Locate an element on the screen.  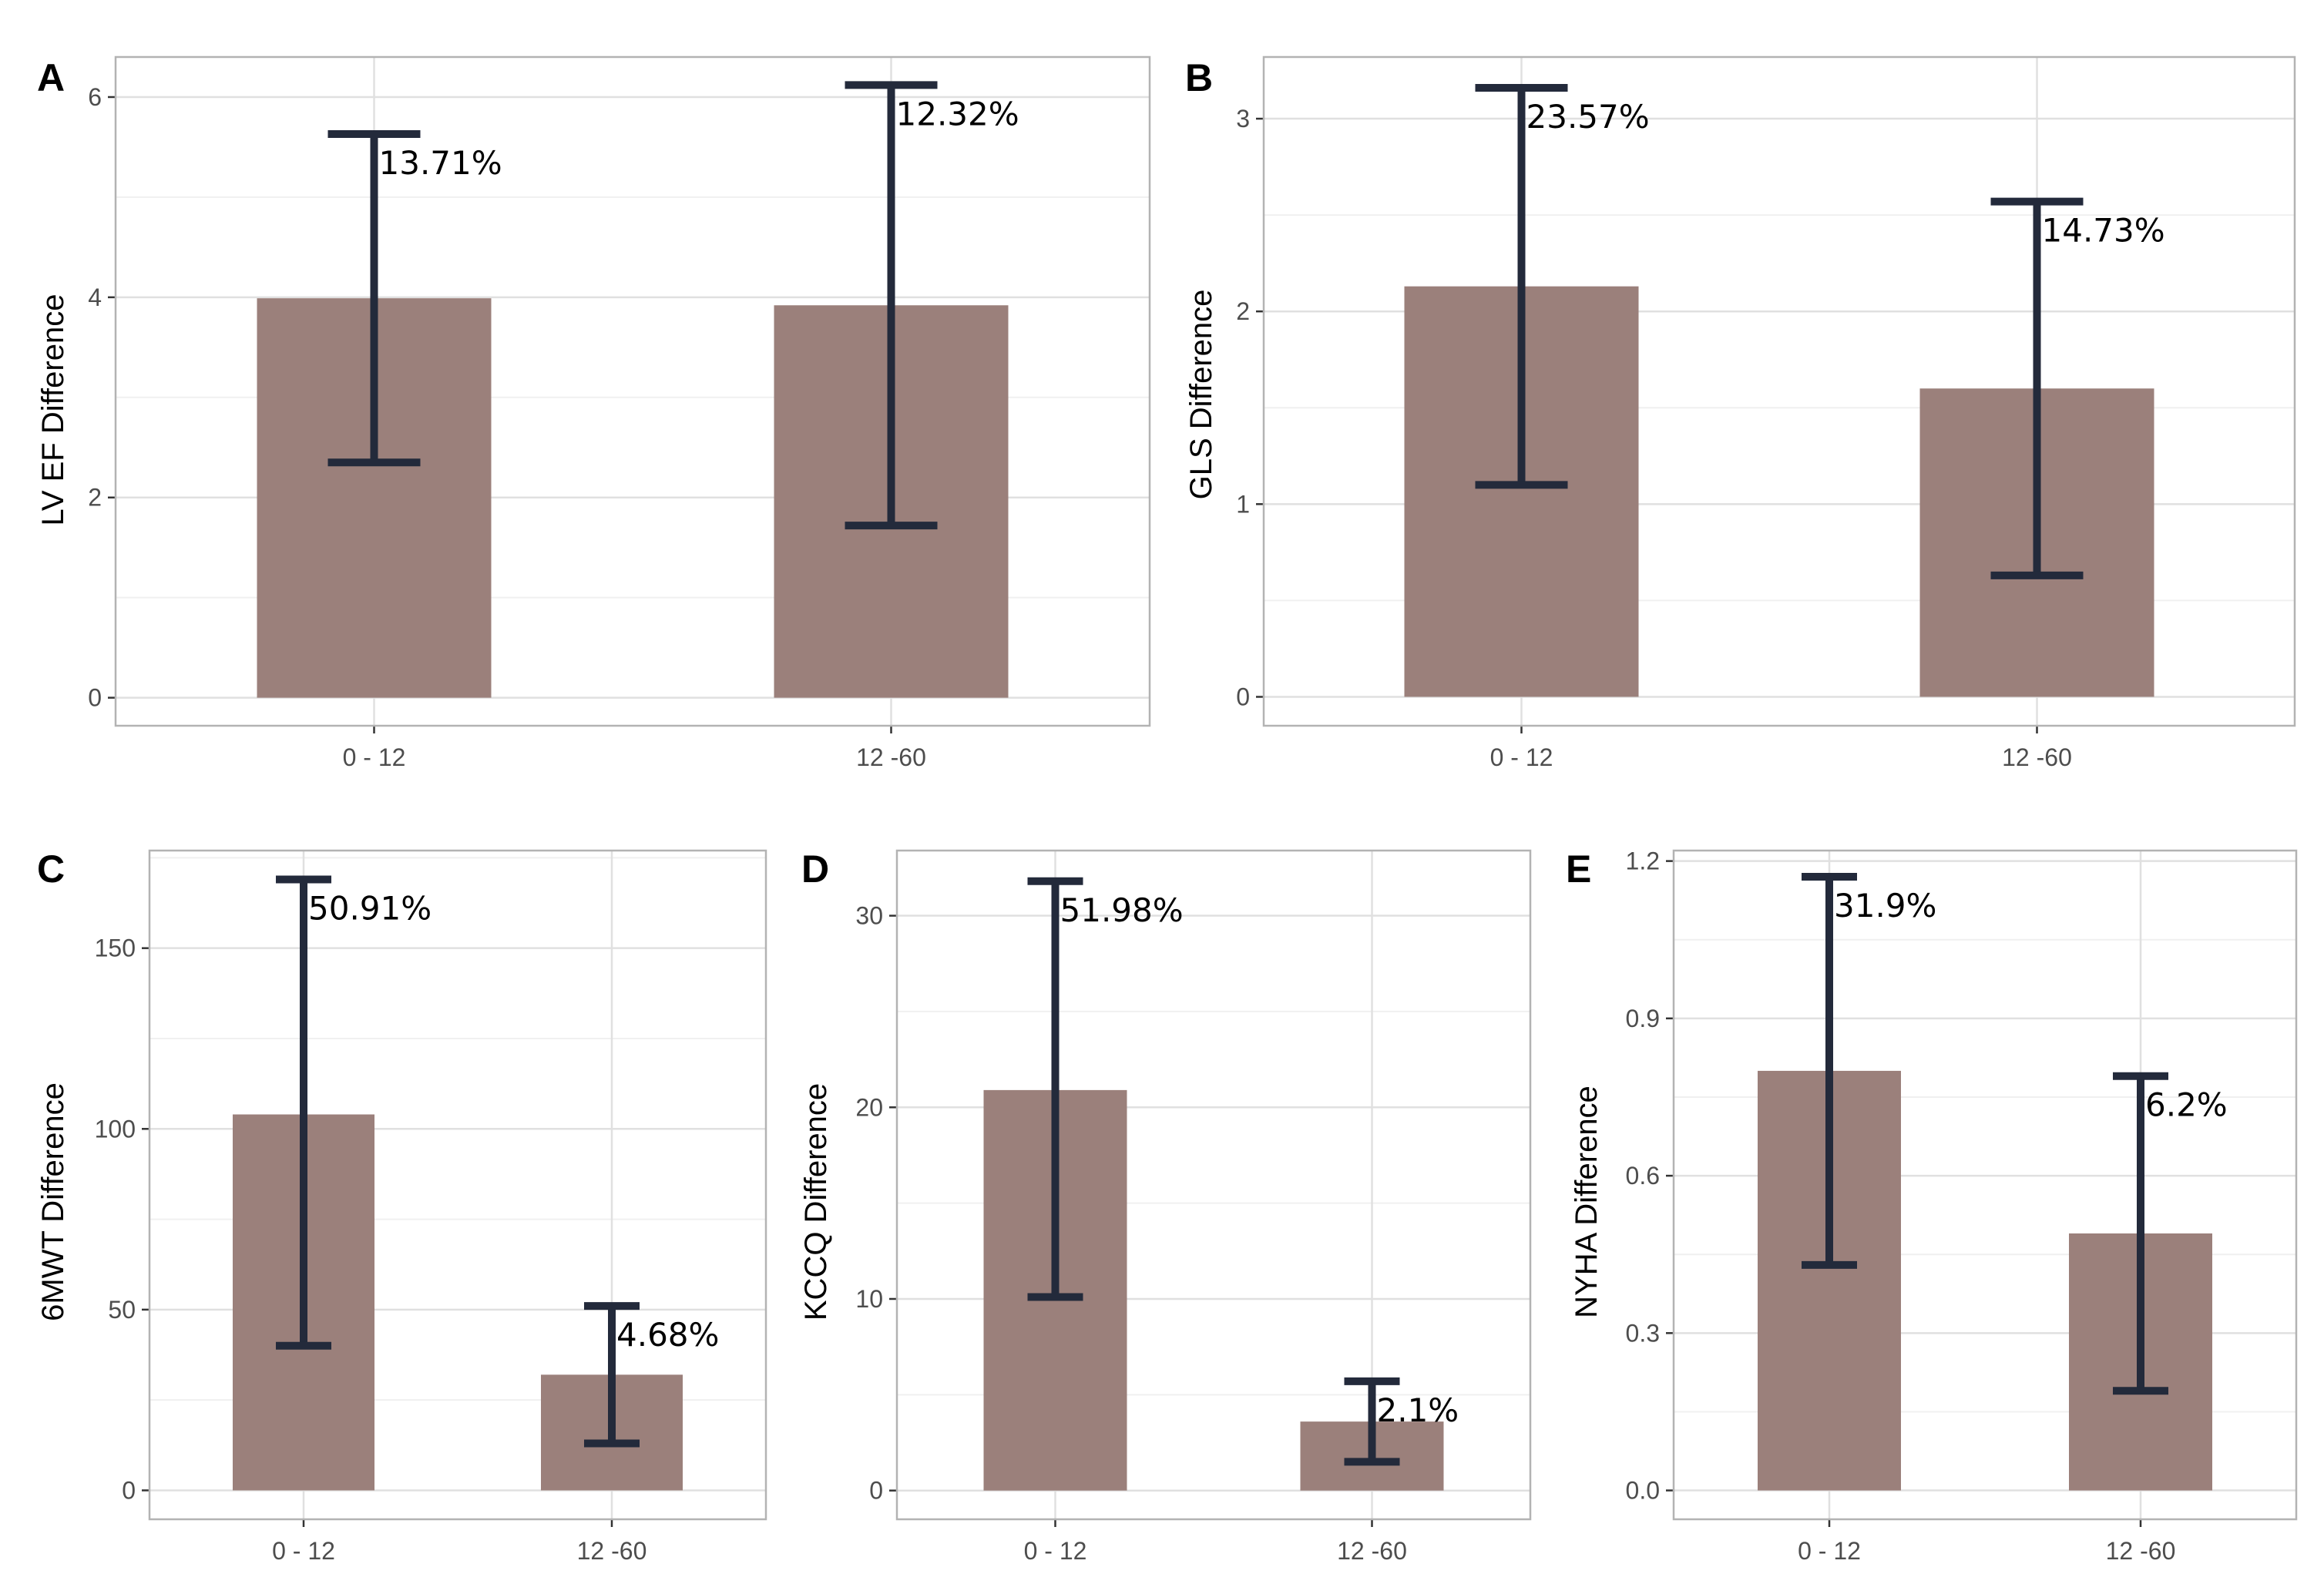
panel-b-y-tick-label: 3 is located at coordinates (1243, 119).